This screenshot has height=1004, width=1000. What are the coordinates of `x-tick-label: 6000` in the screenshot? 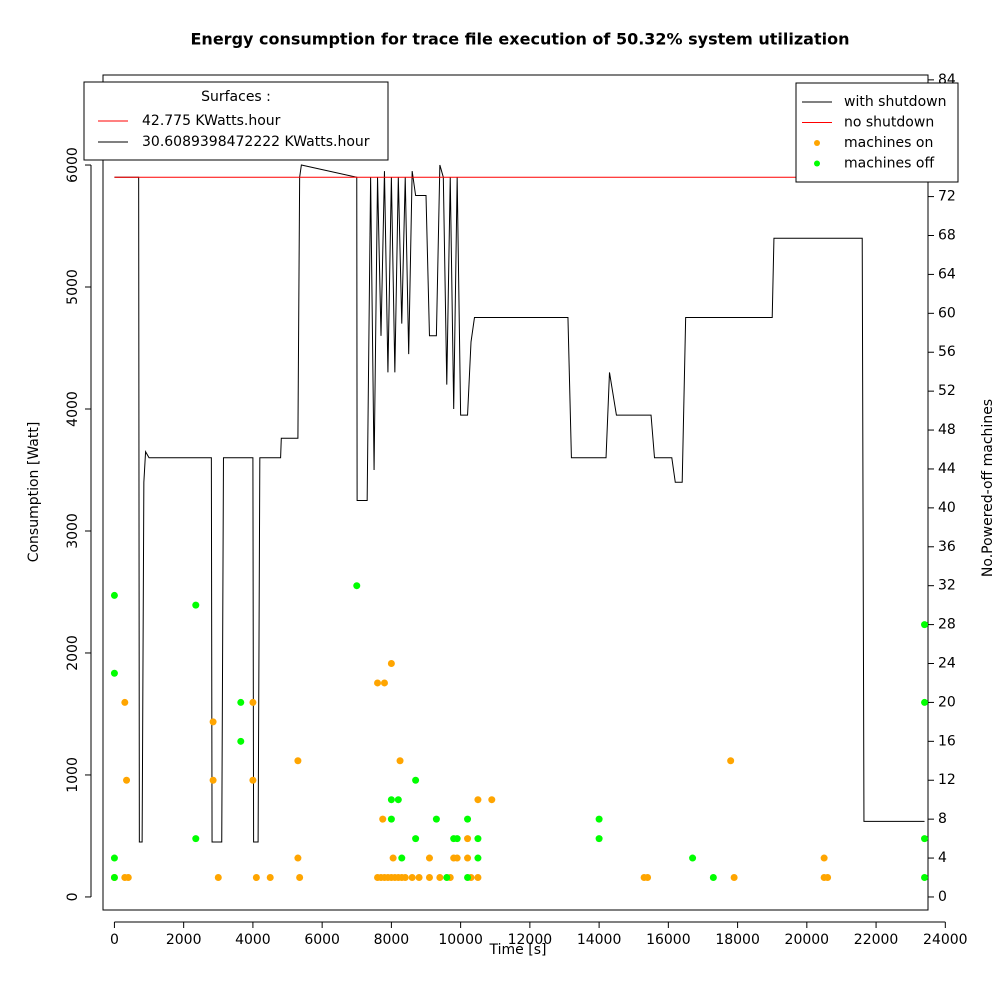 It's located at (322, 940).